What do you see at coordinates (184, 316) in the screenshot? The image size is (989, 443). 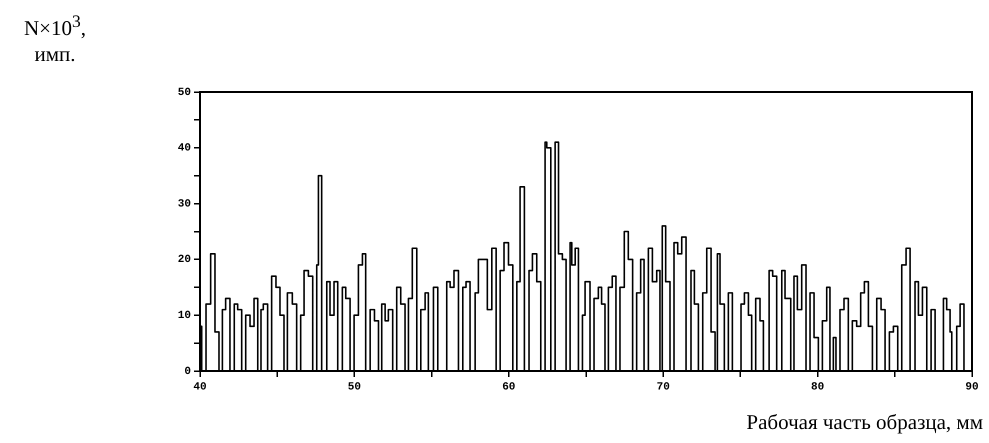 I see `y-tick-label: 10` at bounding box center [184, 316].